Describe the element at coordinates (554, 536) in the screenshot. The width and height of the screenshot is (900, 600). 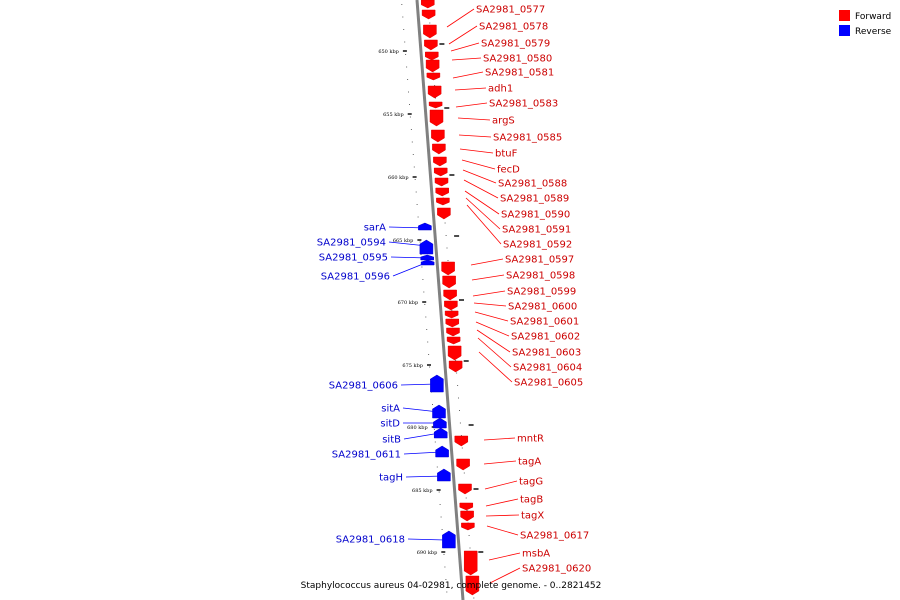
I see `forward-gene-label: SA2981_0617` at that location.